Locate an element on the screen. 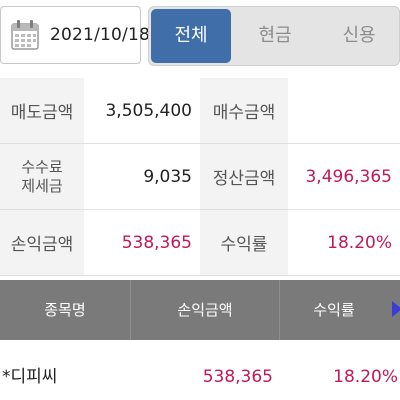 The width and height of the screenshot is (400, 400). fee-label-line2: 제세금 is located at coordinates (42, 185).